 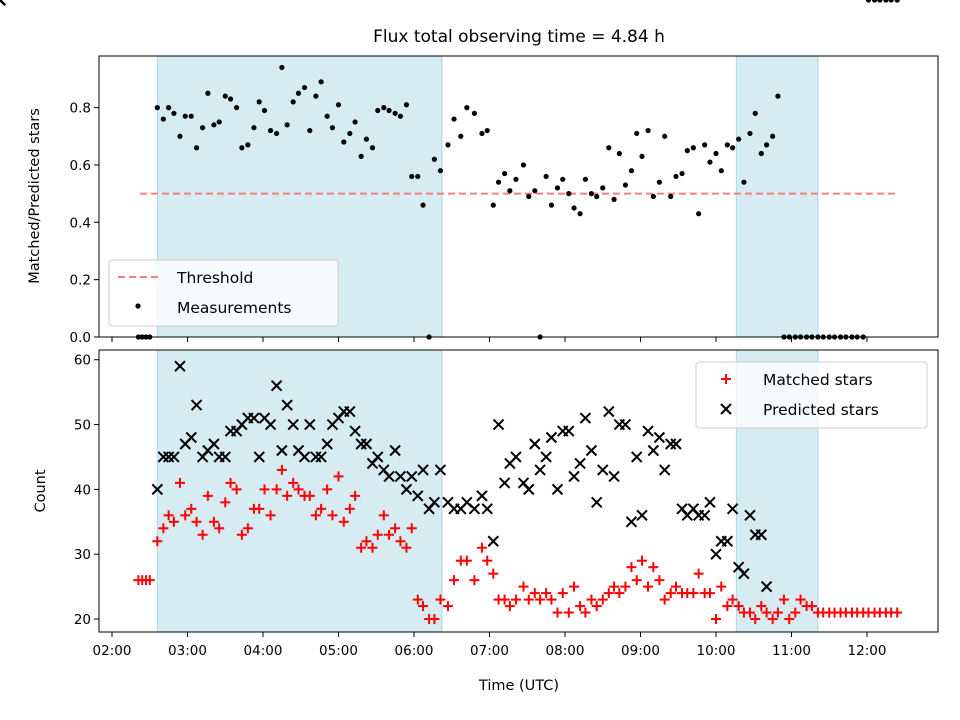 What do you see at coordinates (223, 293) in the screenshot?
I see `top-legend: Threshold Measurements` at bounding box center [223, 293].